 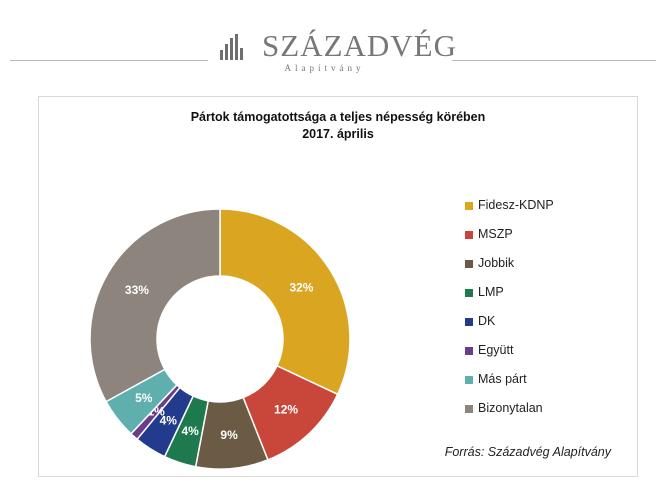 I want to click on legend-label: DK, so click(x=487, y=321).